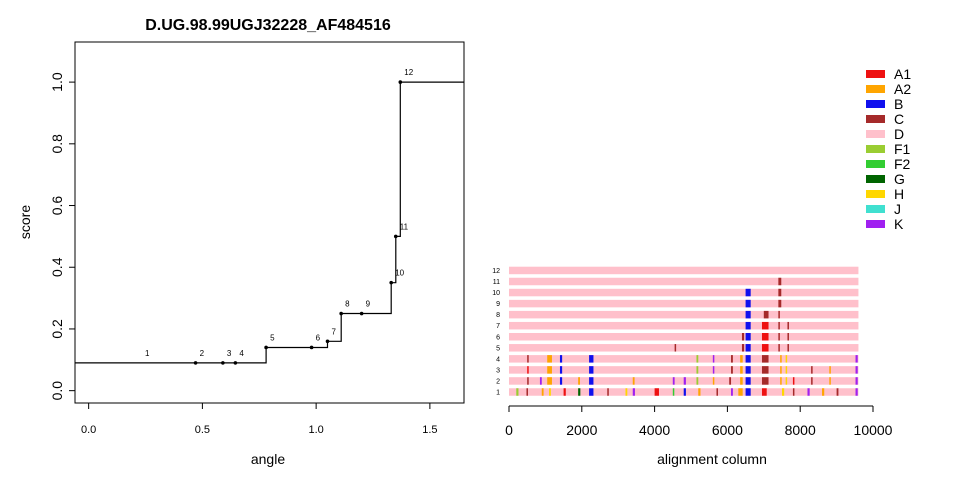 Image resolution: width=960 pixels, height=485 pixels. Describe the element at coordinates (62, 236) in the screenshot. I see `y-axis: 0.0 0.2 0.4 0.6 0.8 1.0` at that location.